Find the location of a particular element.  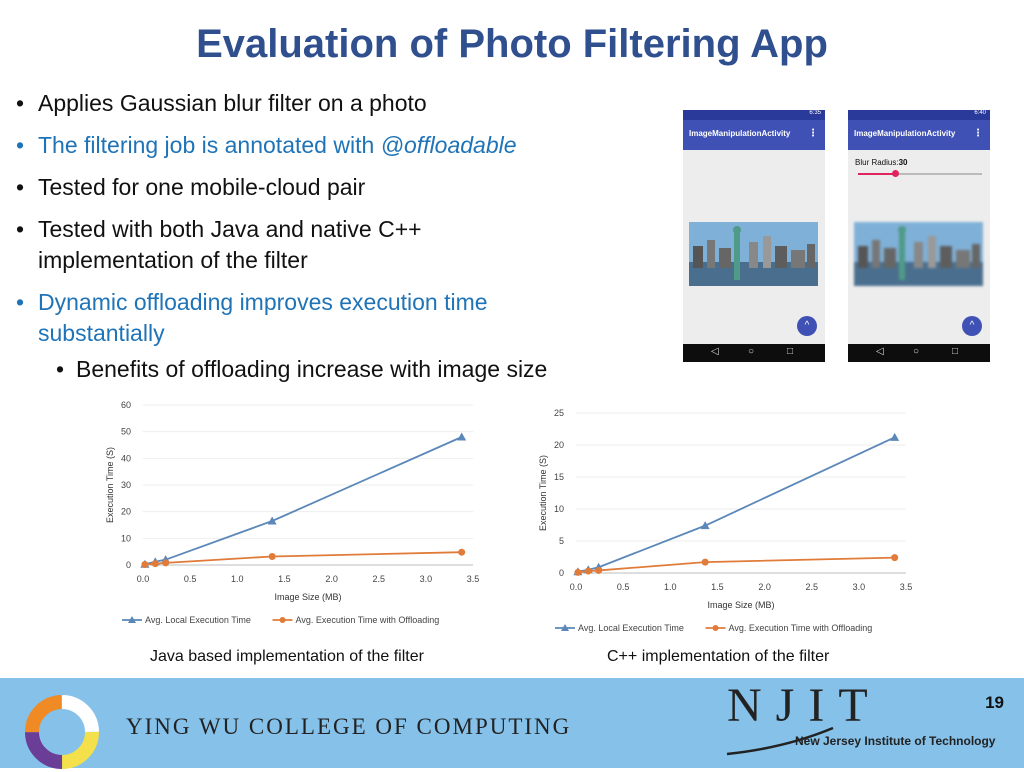

annotation-name: @offloadable is located at coordinates (448, 145).